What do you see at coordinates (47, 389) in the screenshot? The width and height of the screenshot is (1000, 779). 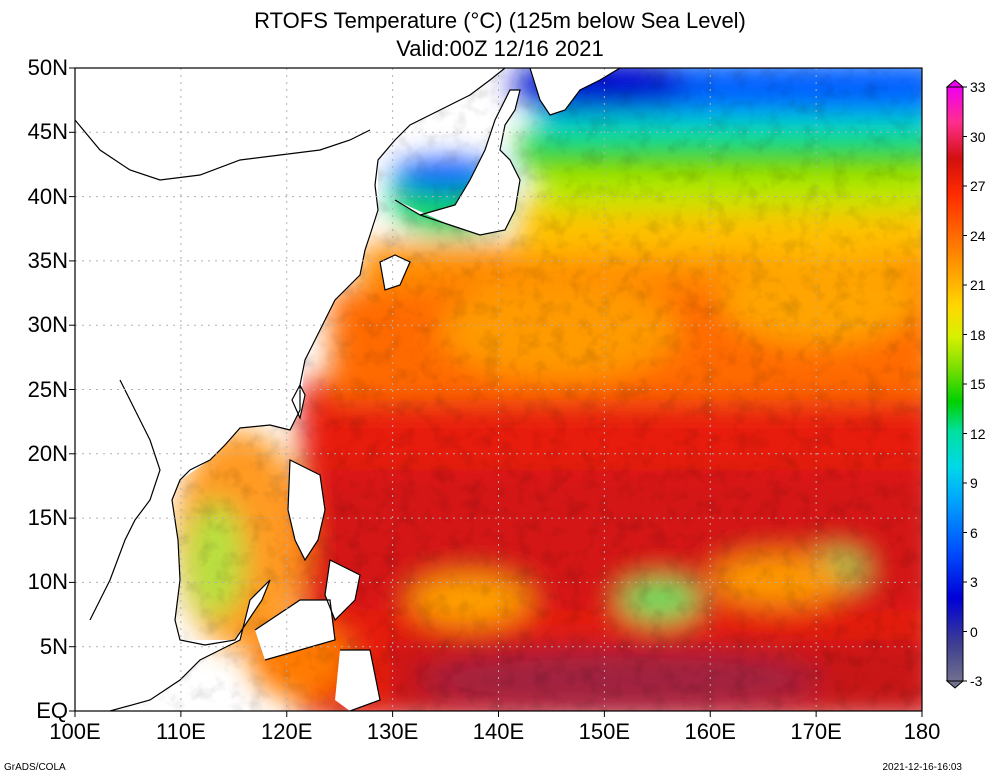 I see `lat-label: 25N` at bounding box center [47, 389].